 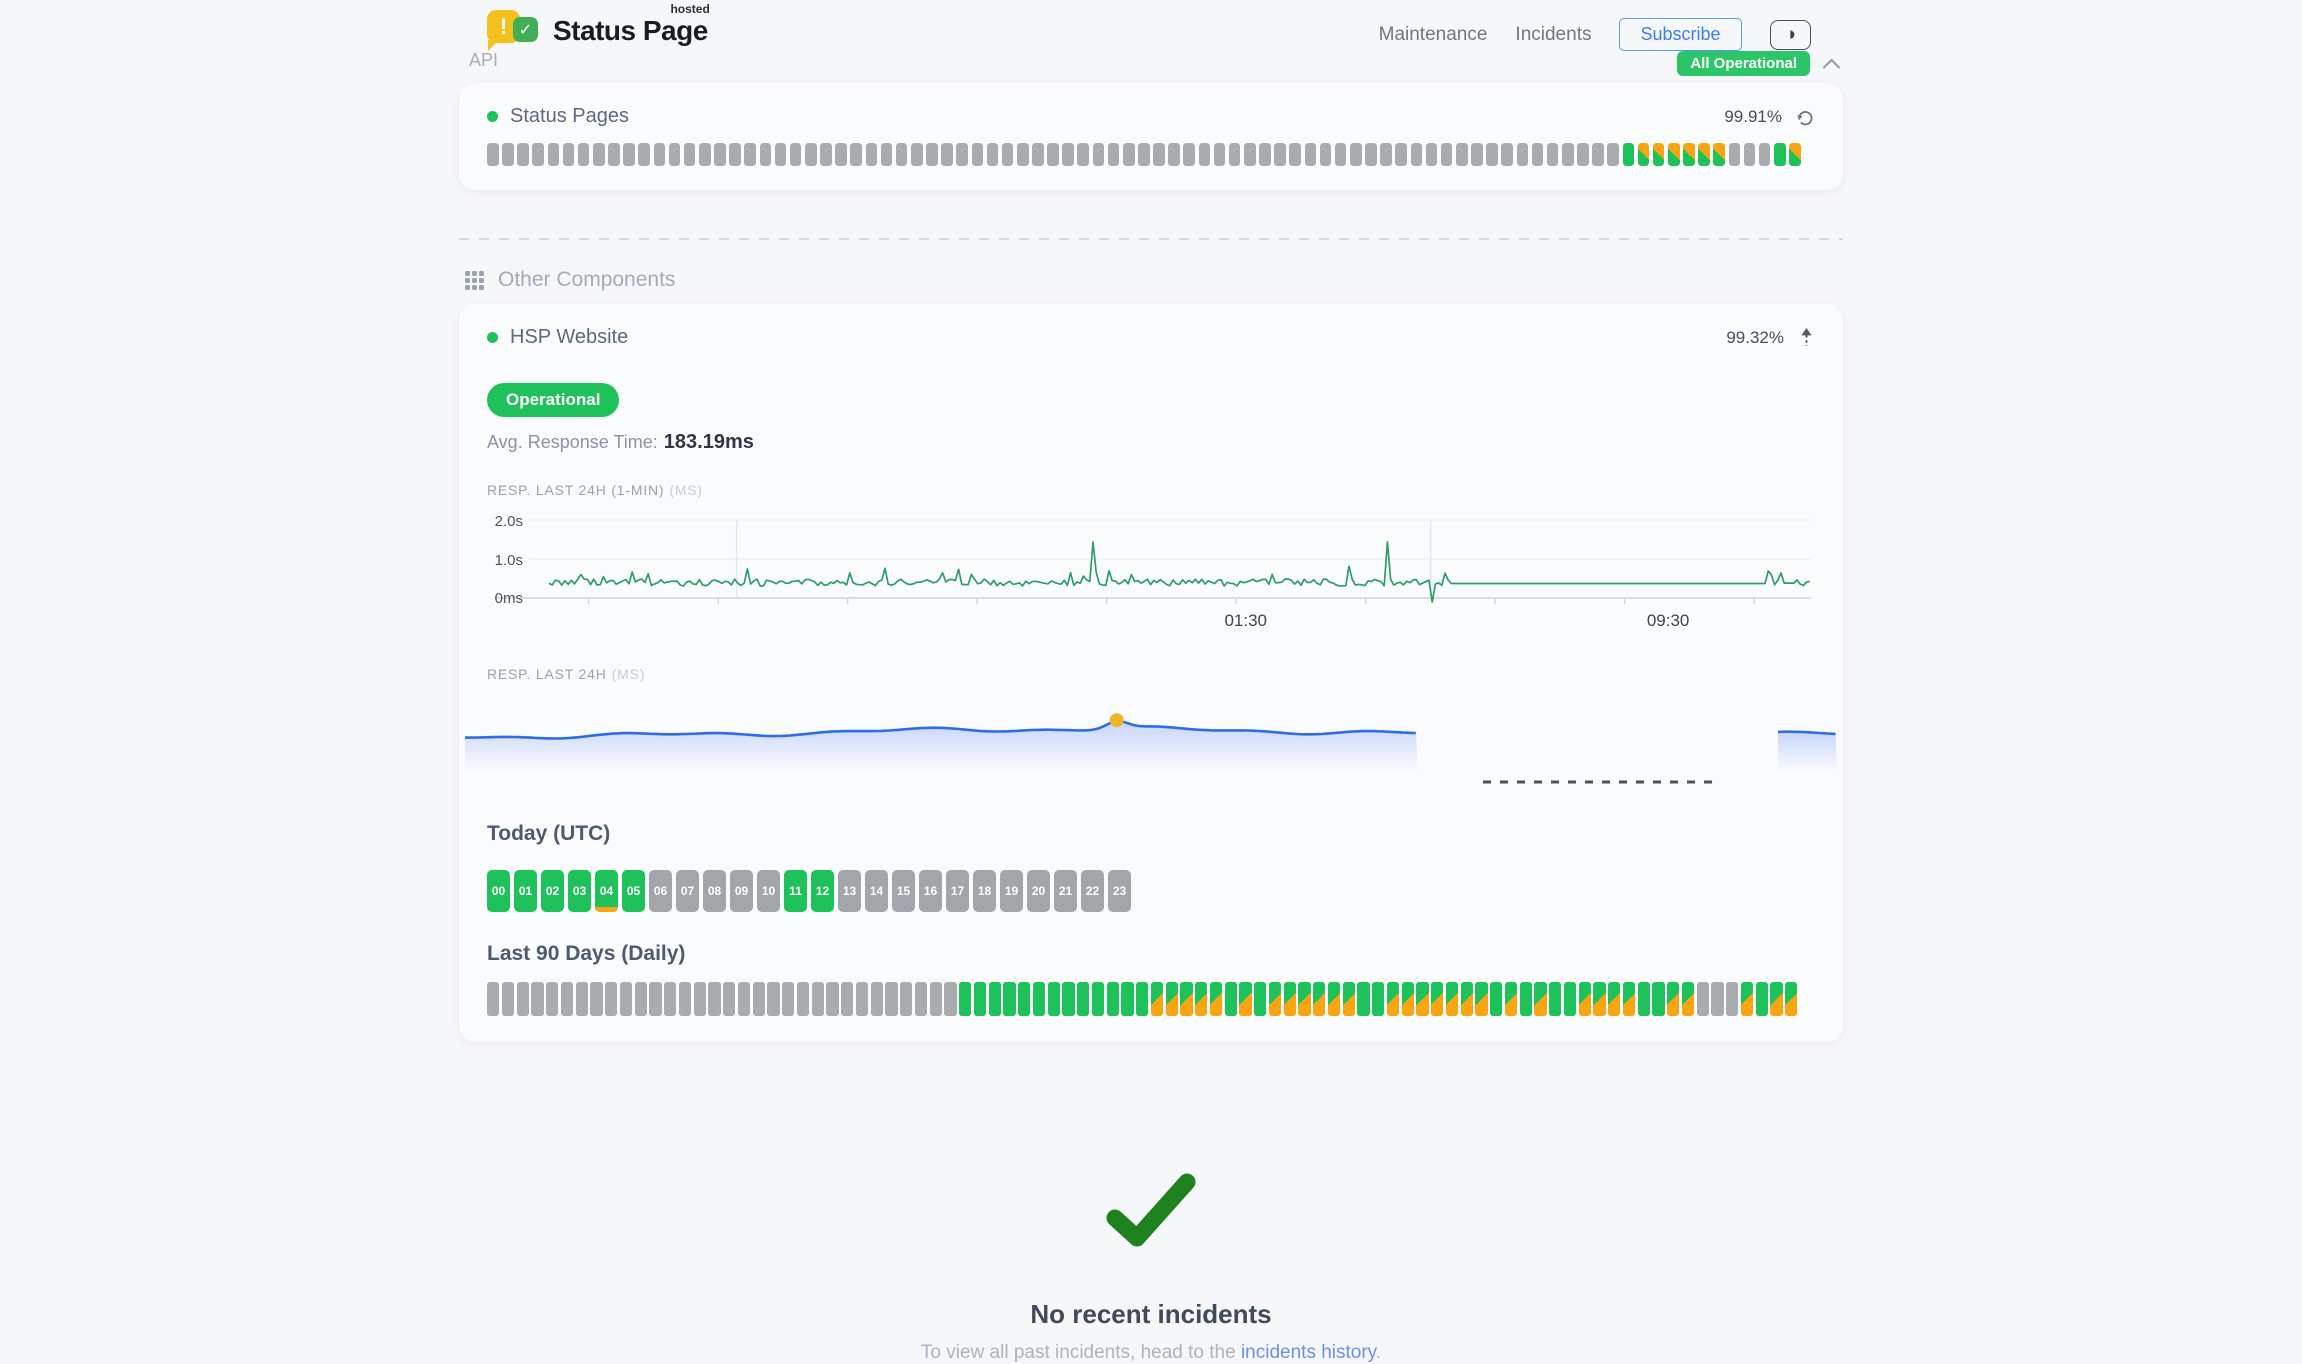 What do you see at coordinates (1011, 891) in the screenshot?
I see `hour-block-19: 19` at bounding box center [1011, 891].